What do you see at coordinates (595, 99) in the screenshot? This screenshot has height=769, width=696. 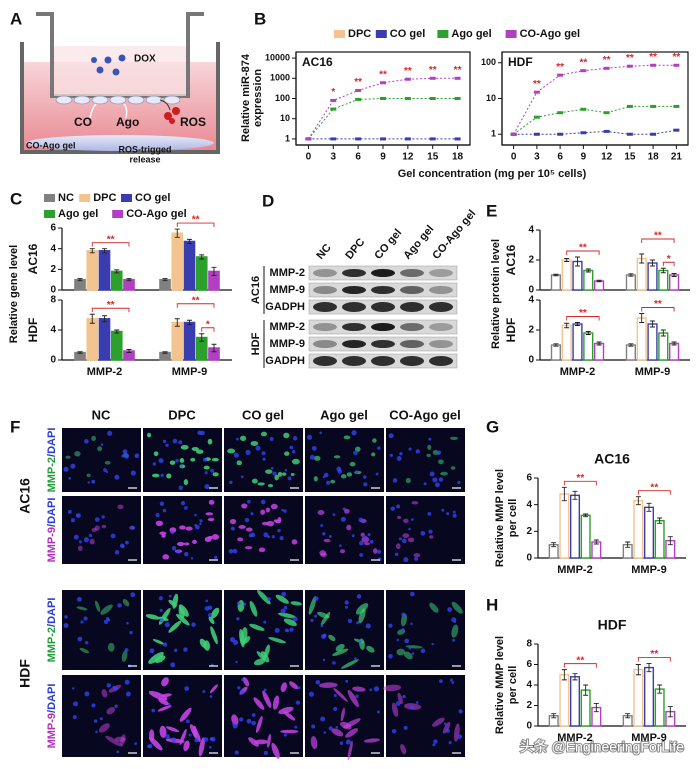 I see `series-line` at bounding box center [595, 99].